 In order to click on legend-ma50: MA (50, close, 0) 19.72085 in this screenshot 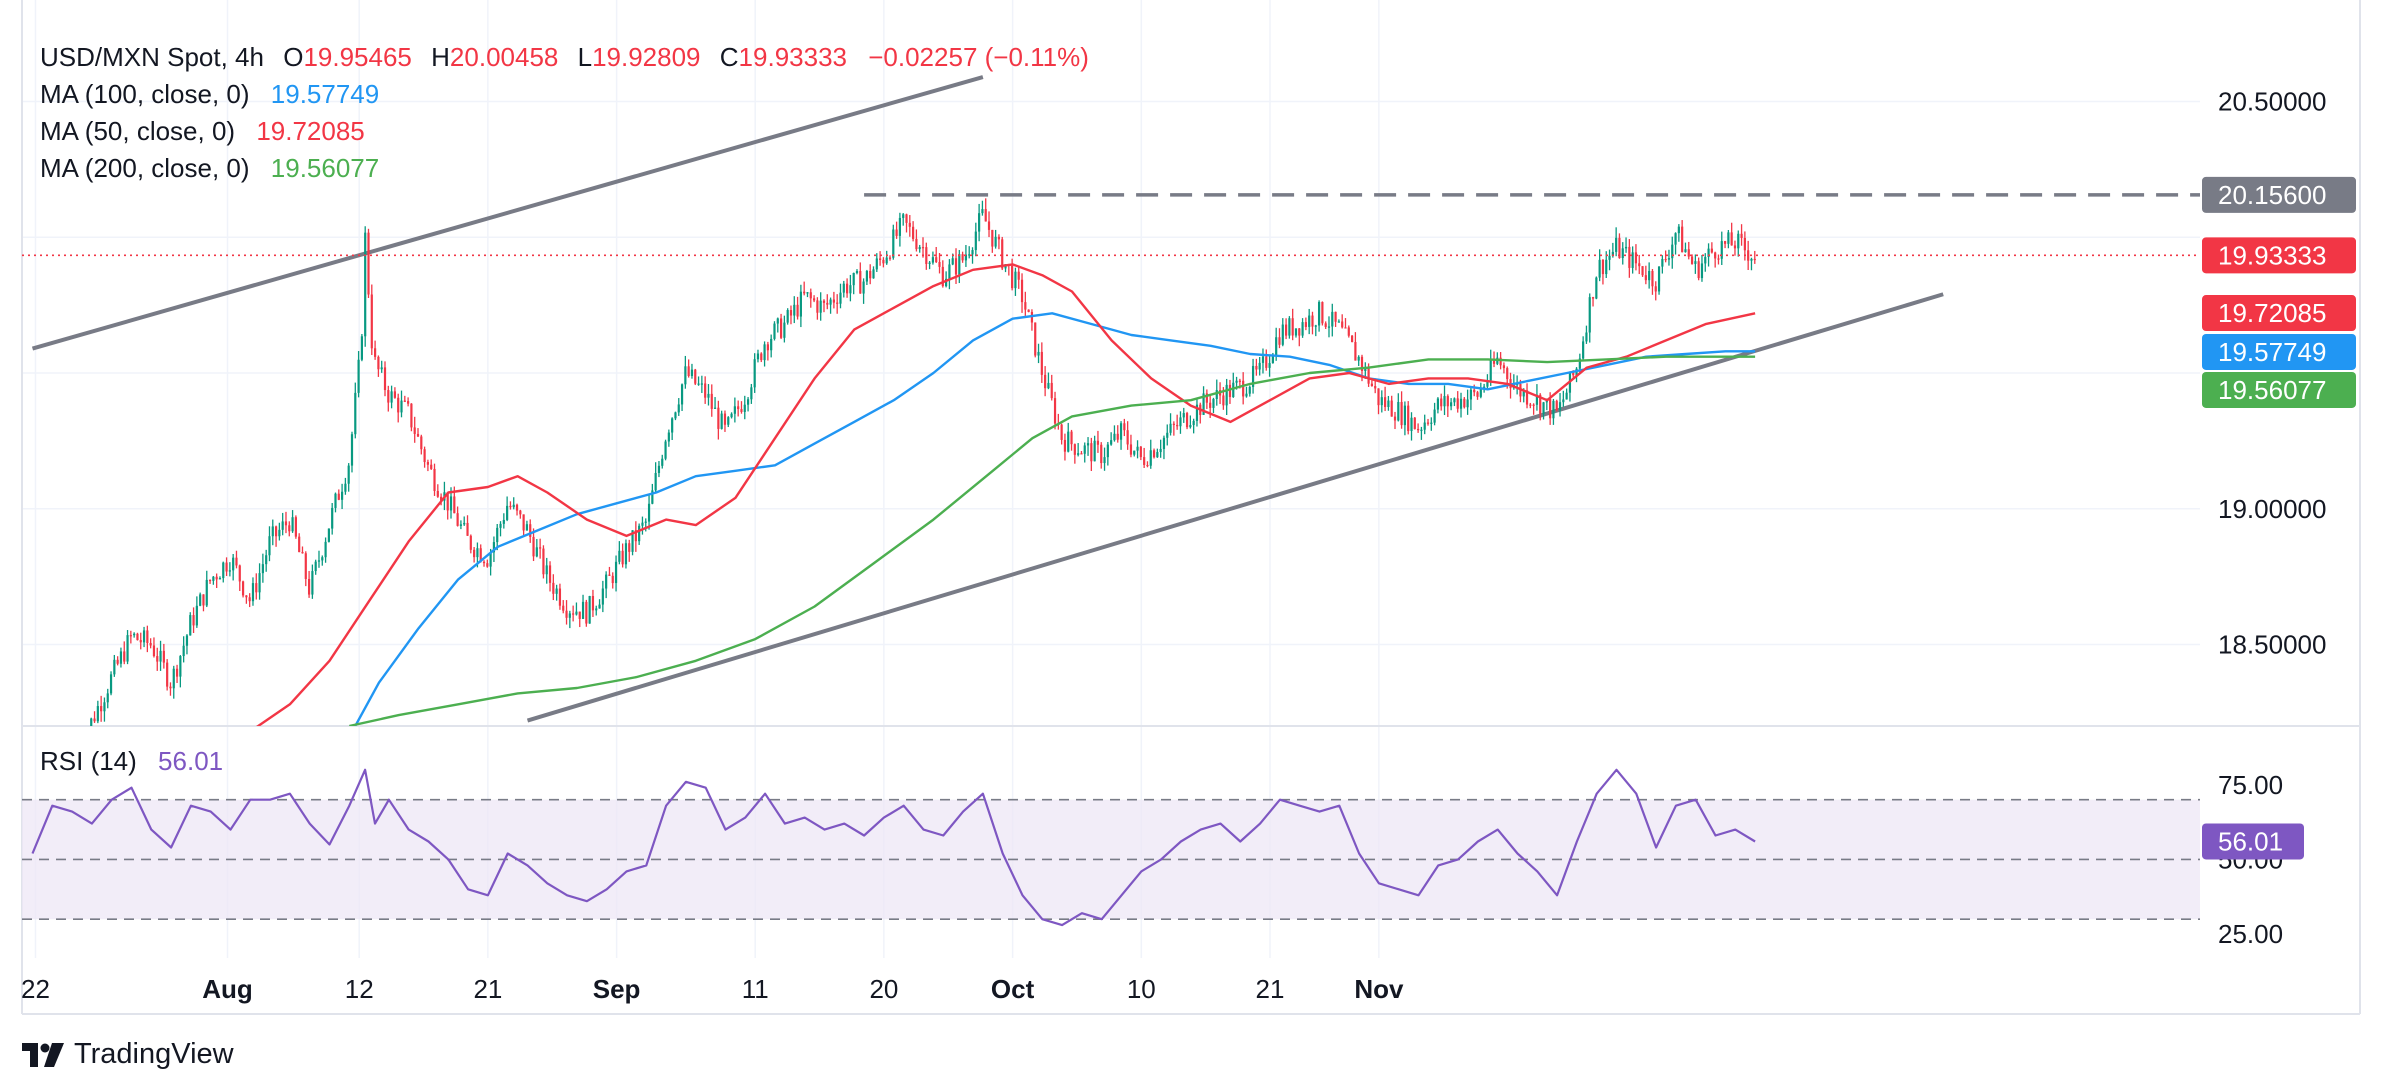, I will do `click(202, 131)`.